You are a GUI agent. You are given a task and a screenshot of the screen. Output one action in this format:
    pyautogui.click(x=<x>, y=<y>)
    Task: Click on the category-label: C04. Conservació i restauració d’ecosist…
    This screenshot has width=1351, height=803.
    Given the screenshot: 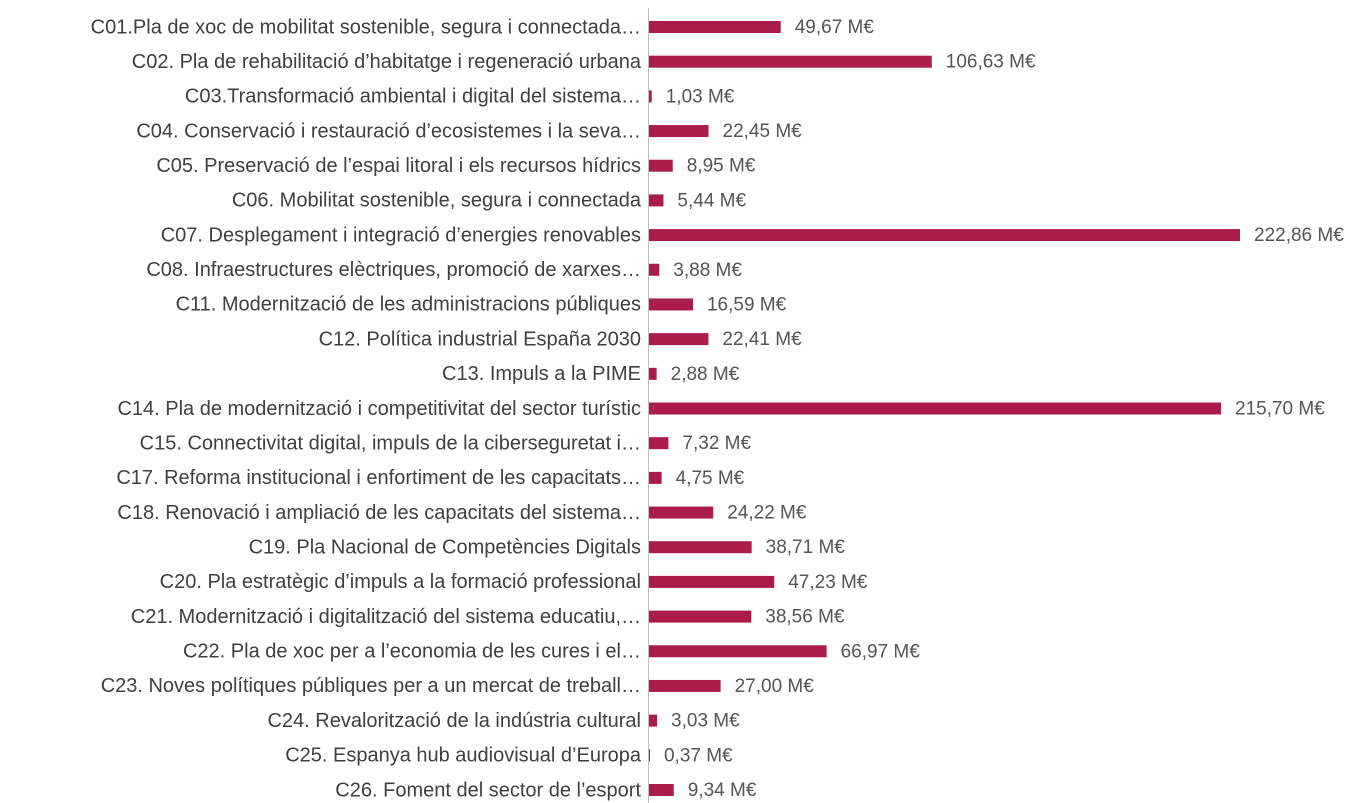 What is the action you would take?
    pyautogui.click(x=388, y=131)
    